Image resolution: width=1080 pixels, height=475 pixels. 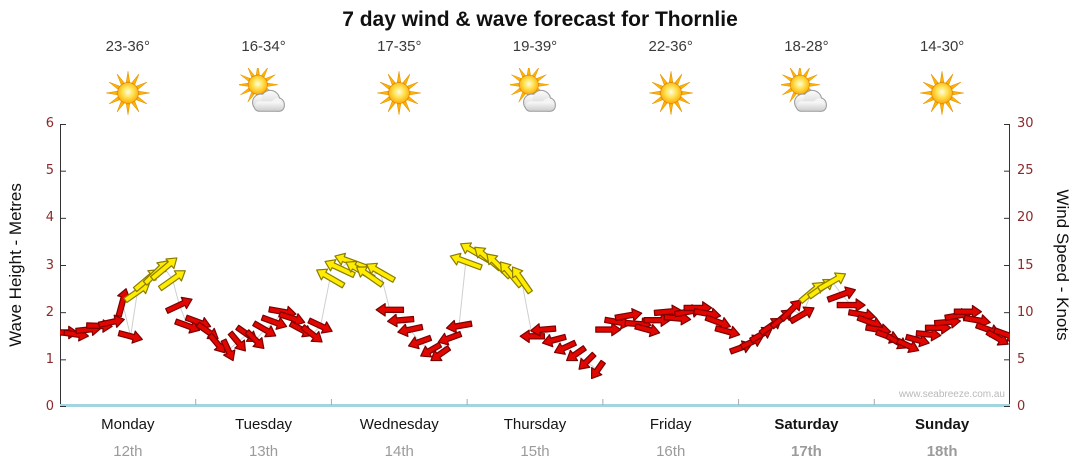 I want to click on left-axis-tick-label: 1, so click(x=49, y=359).